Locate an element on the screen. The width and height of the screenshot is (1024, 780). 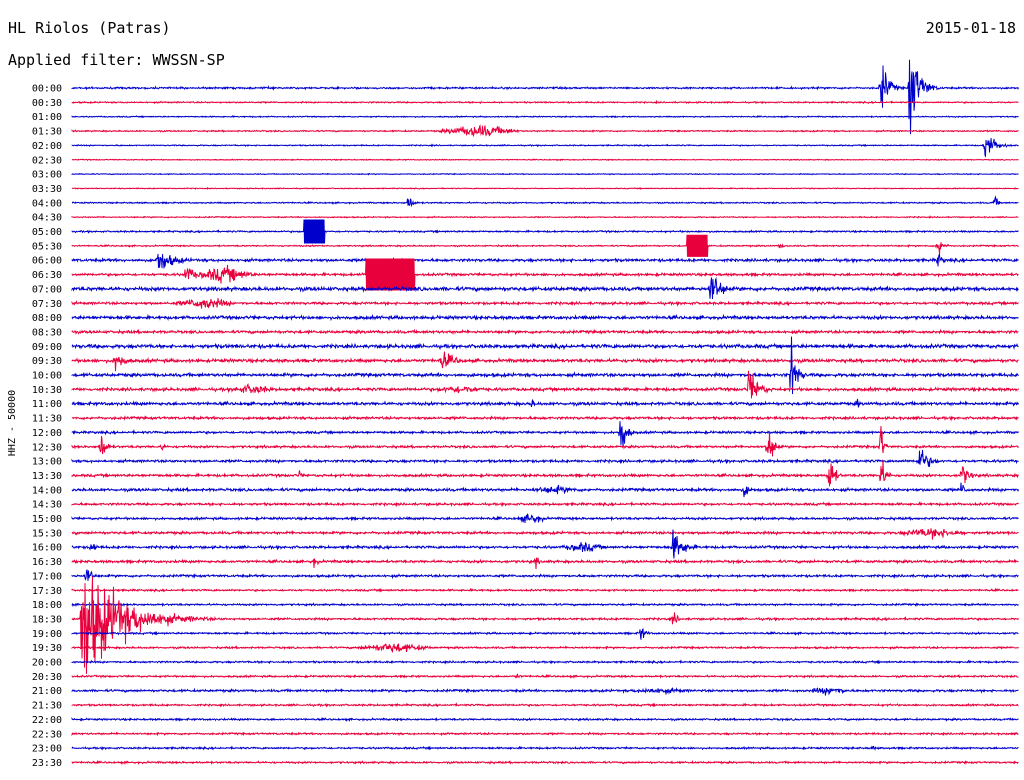
tick-label: 19:30 is located at coordinates (47, 648).